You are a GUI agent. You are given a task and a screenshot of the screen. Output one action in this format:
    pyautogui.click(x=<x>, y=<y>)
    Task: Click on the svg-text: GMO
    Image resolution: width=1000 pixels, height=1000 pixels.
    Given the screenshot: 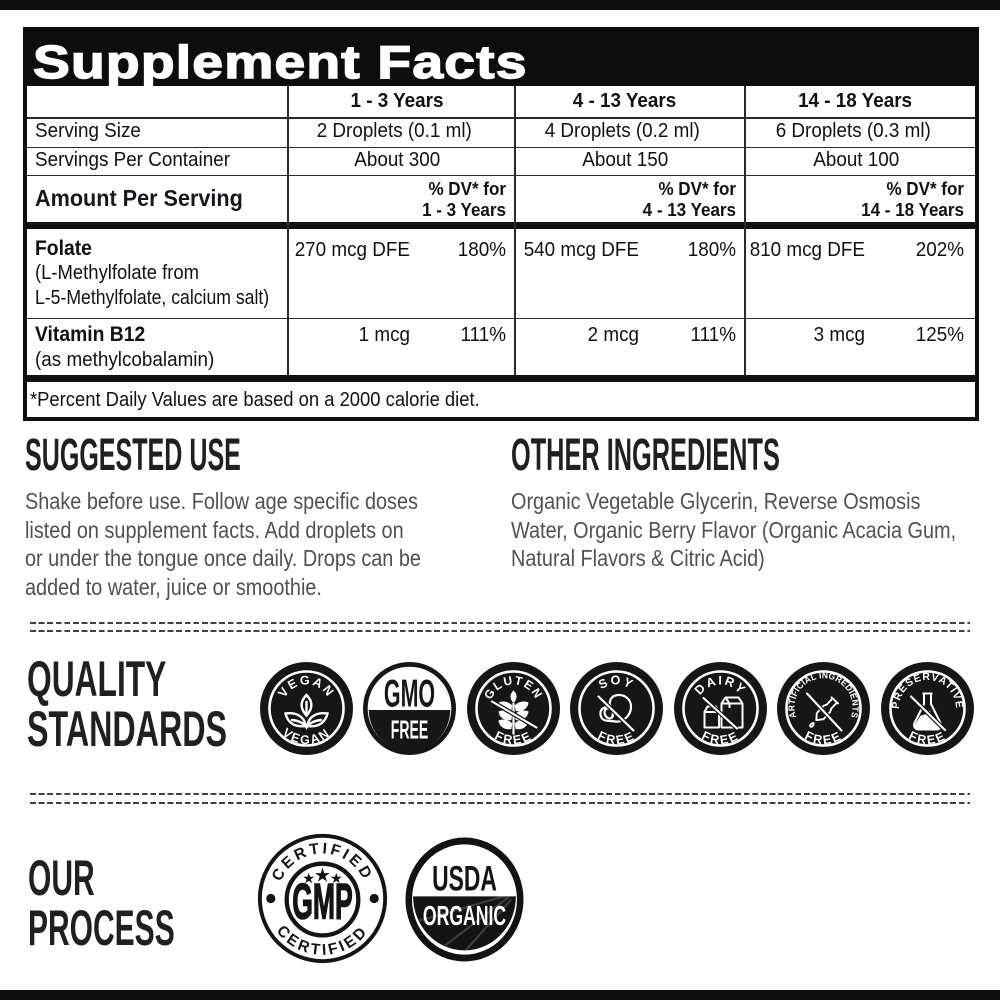 What is the action you would take?
    pyautogui.click(x=409, y=692)
    